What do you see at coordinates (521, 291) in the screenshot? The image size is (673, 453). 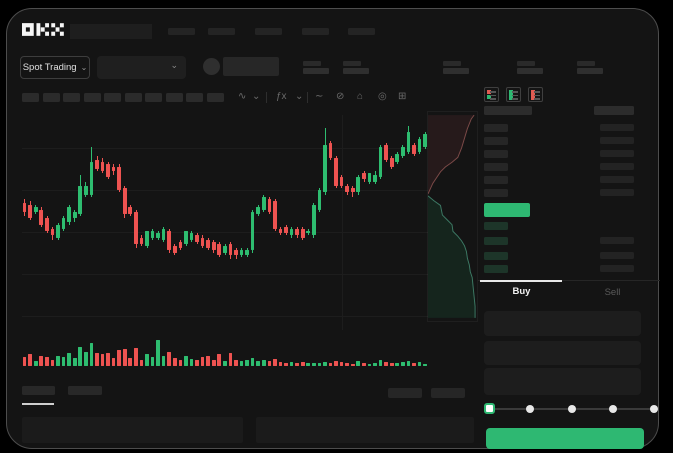 I see `tab-buy: Buy` at bounding box center [521, 291].